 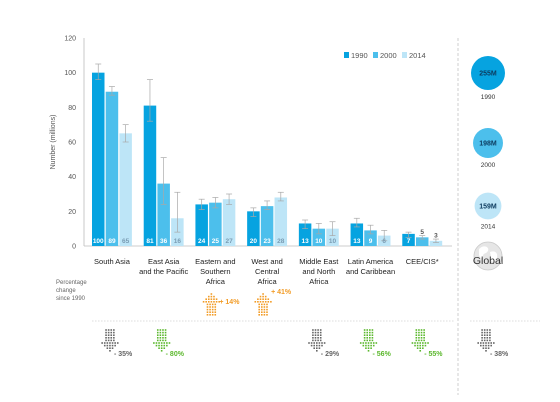 I want to click on bar-value-label: 16, so click(x=178, y=241).